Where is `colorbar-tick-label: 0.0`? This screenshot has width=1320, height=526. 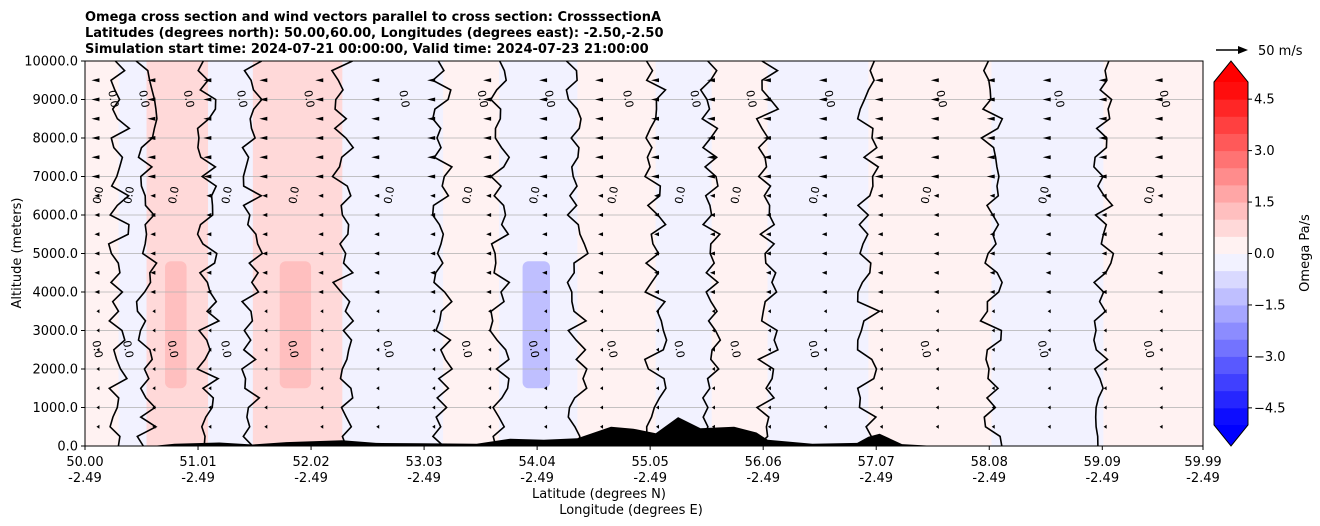
colorbar-tick-label: 0.0 is located at coordinates (1264, 254).